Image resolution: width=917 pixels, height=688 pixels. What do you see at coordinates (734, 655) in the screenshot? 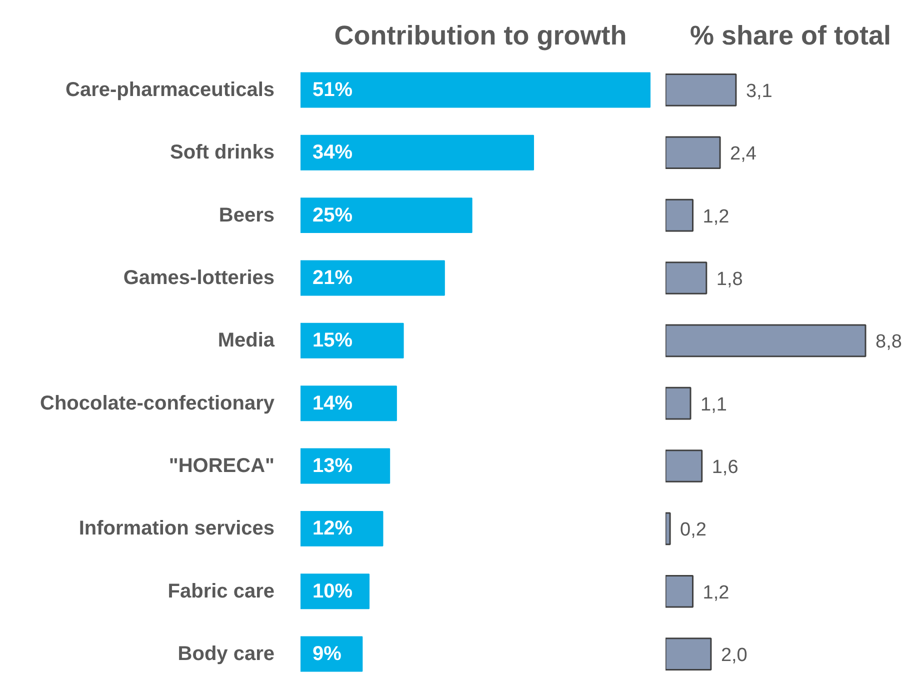
I see `data-label: 2,0` at bounding box center [734, 655].